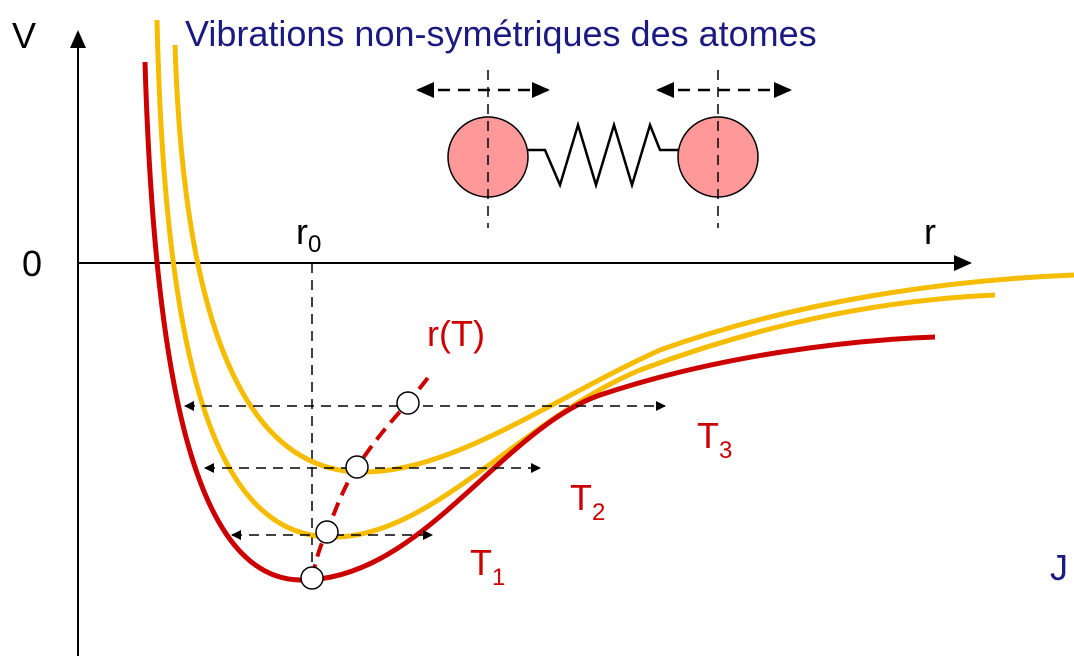 The image size is (1074, 656). What do you see at coordinates (456, 333) in the screenshot?
I see `r-t-label: r(T)` at bounding box center [456, 333].